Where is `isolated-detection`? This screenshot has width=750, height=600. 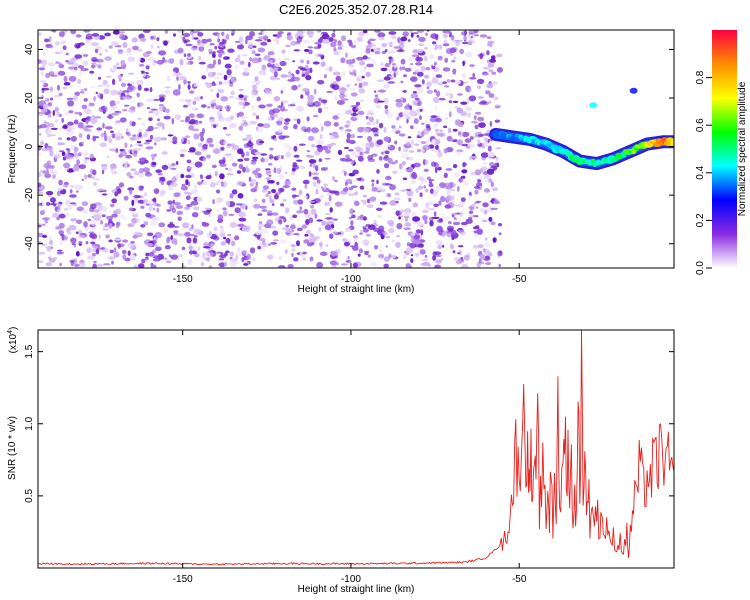
isolated-detection is located at coordinates (593, 105).